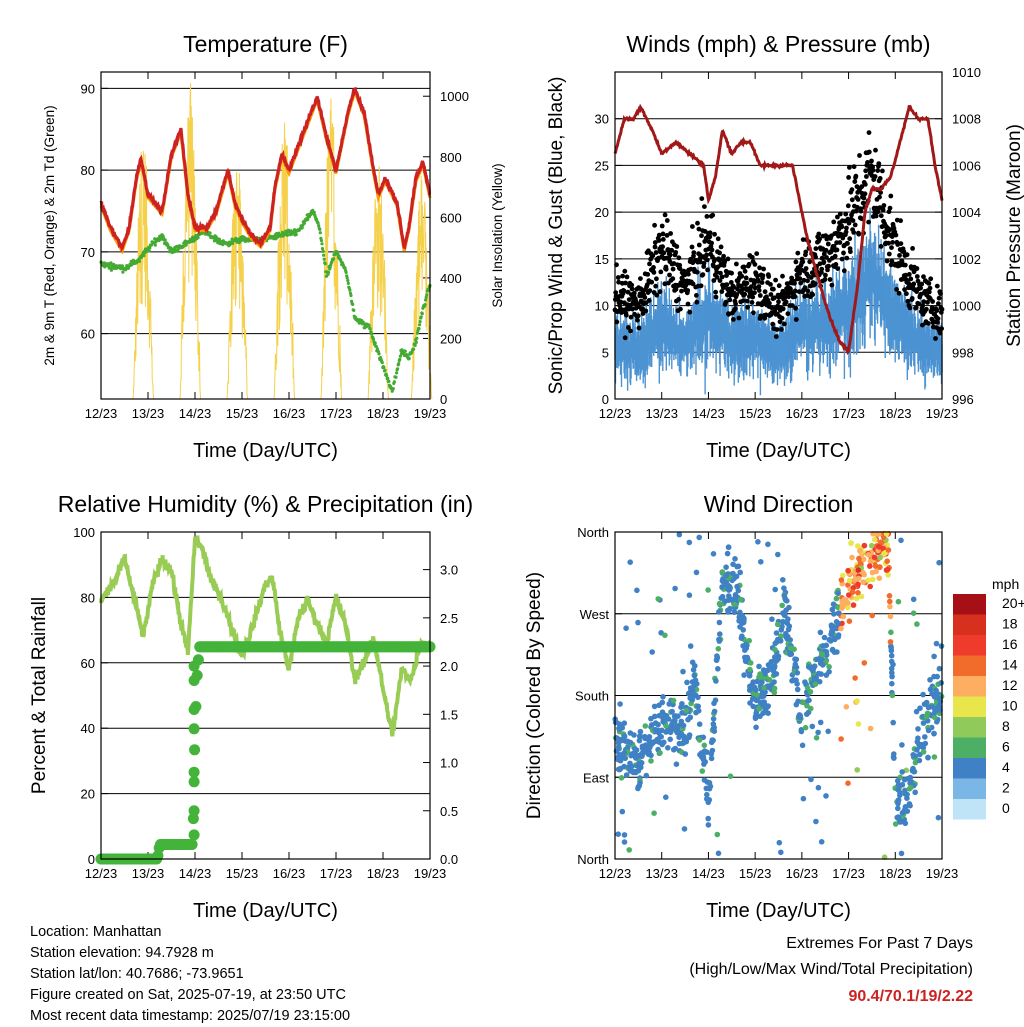 The width and height of the screenshot is (1024, 1027). Describe the element at coordinates (778, 451) in the screenshot. I see `x-axis-label: Time (Day/UTC)` at that location.